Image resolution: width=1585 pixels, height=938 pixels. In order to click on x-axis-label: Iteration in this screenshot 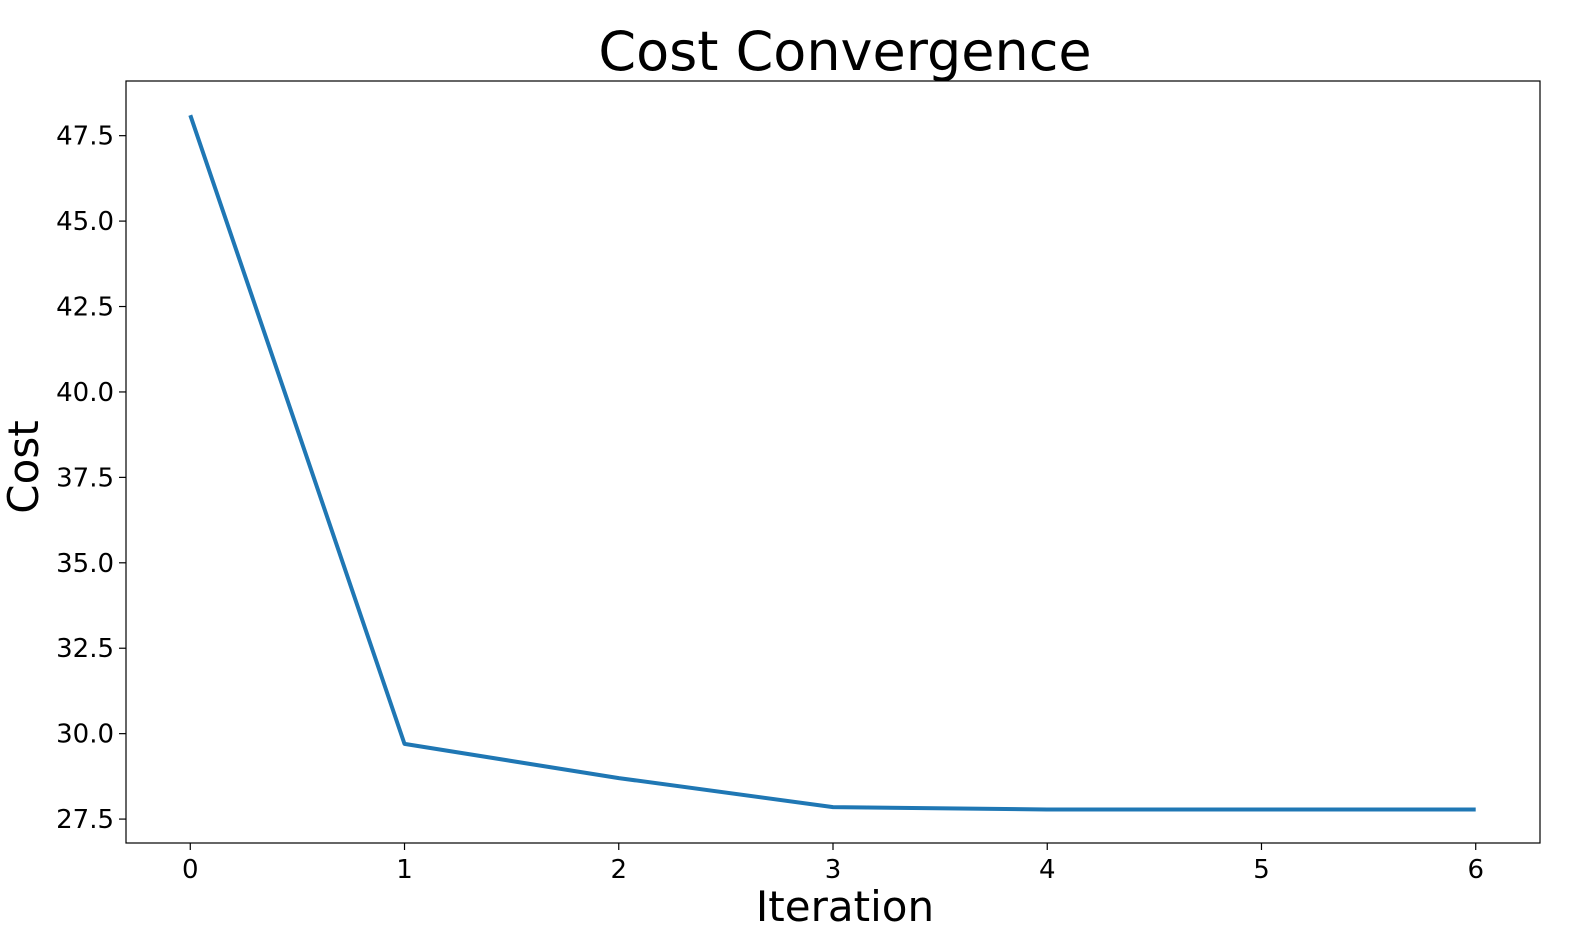, I will do `click(845, 906)`.